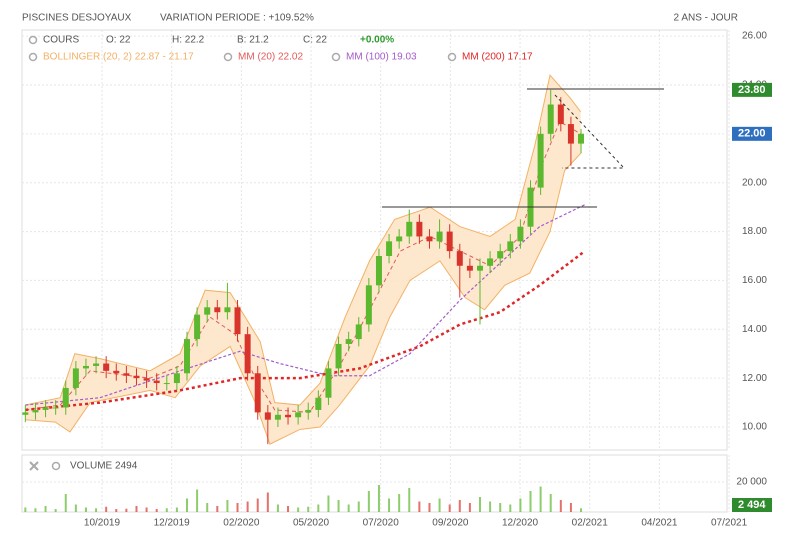 This screenshot has width=789, height=536. Describe the element at coordinates (754, 182) in the screenshot. I see `y-tick-label: 20.00` at that location.